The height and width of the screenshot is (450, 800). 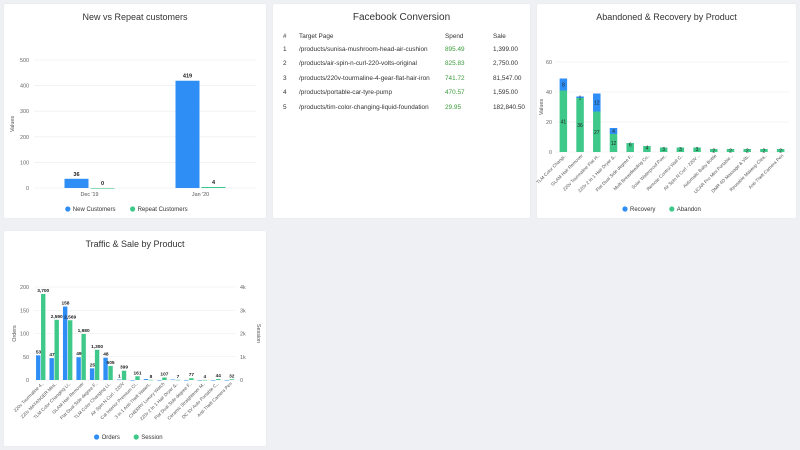 What do you see at coordinates (43, 291) in the screenshot?
I see `data-label-session: 3,700` at bounding box center [43, 291].